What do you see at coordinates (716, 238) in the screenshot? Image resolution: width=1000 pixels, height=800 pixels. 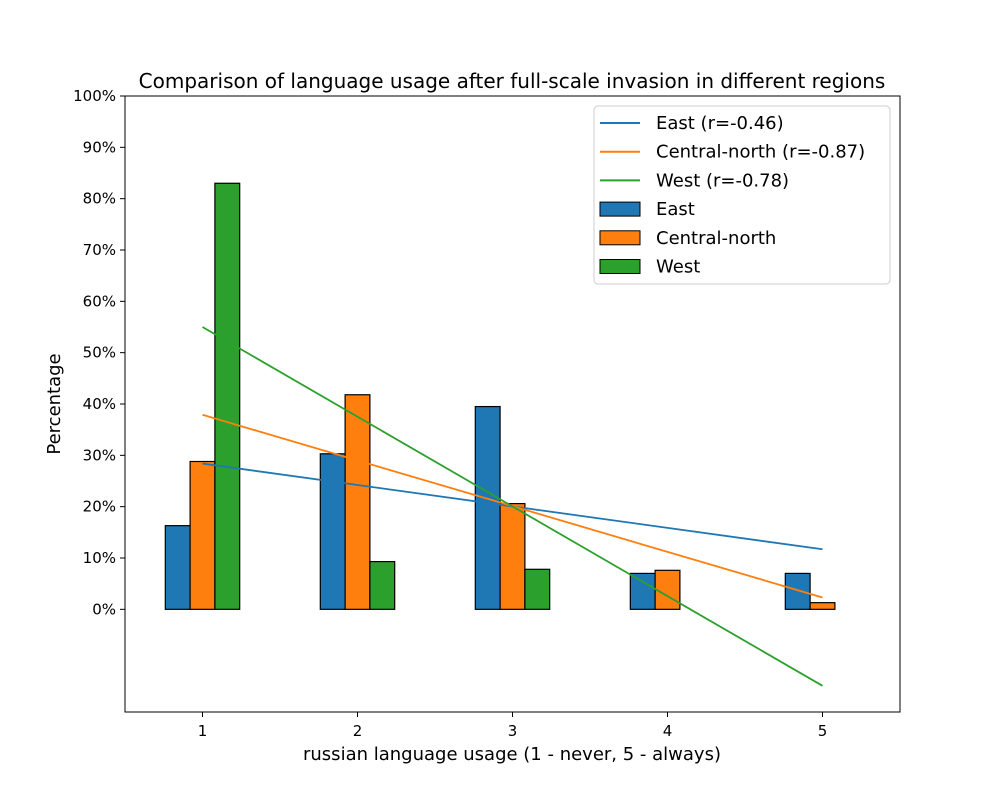 I see `legend-entry-label: Central-north` at bounding box center [716, 238].